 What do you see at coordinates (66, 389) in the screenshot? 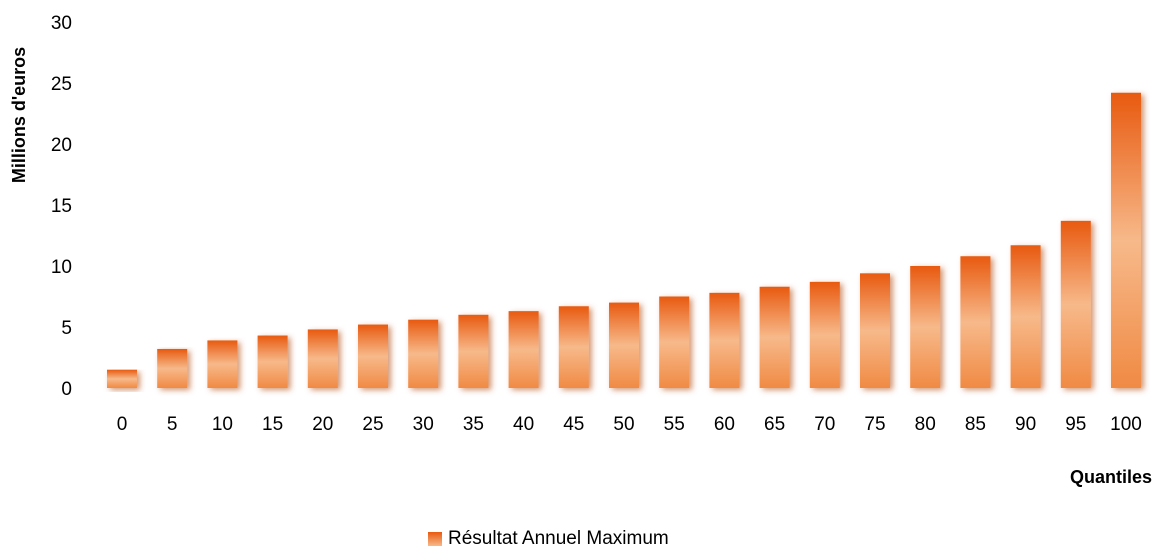
I see `y-tick-label: 0` at bounding box center [66, 389].